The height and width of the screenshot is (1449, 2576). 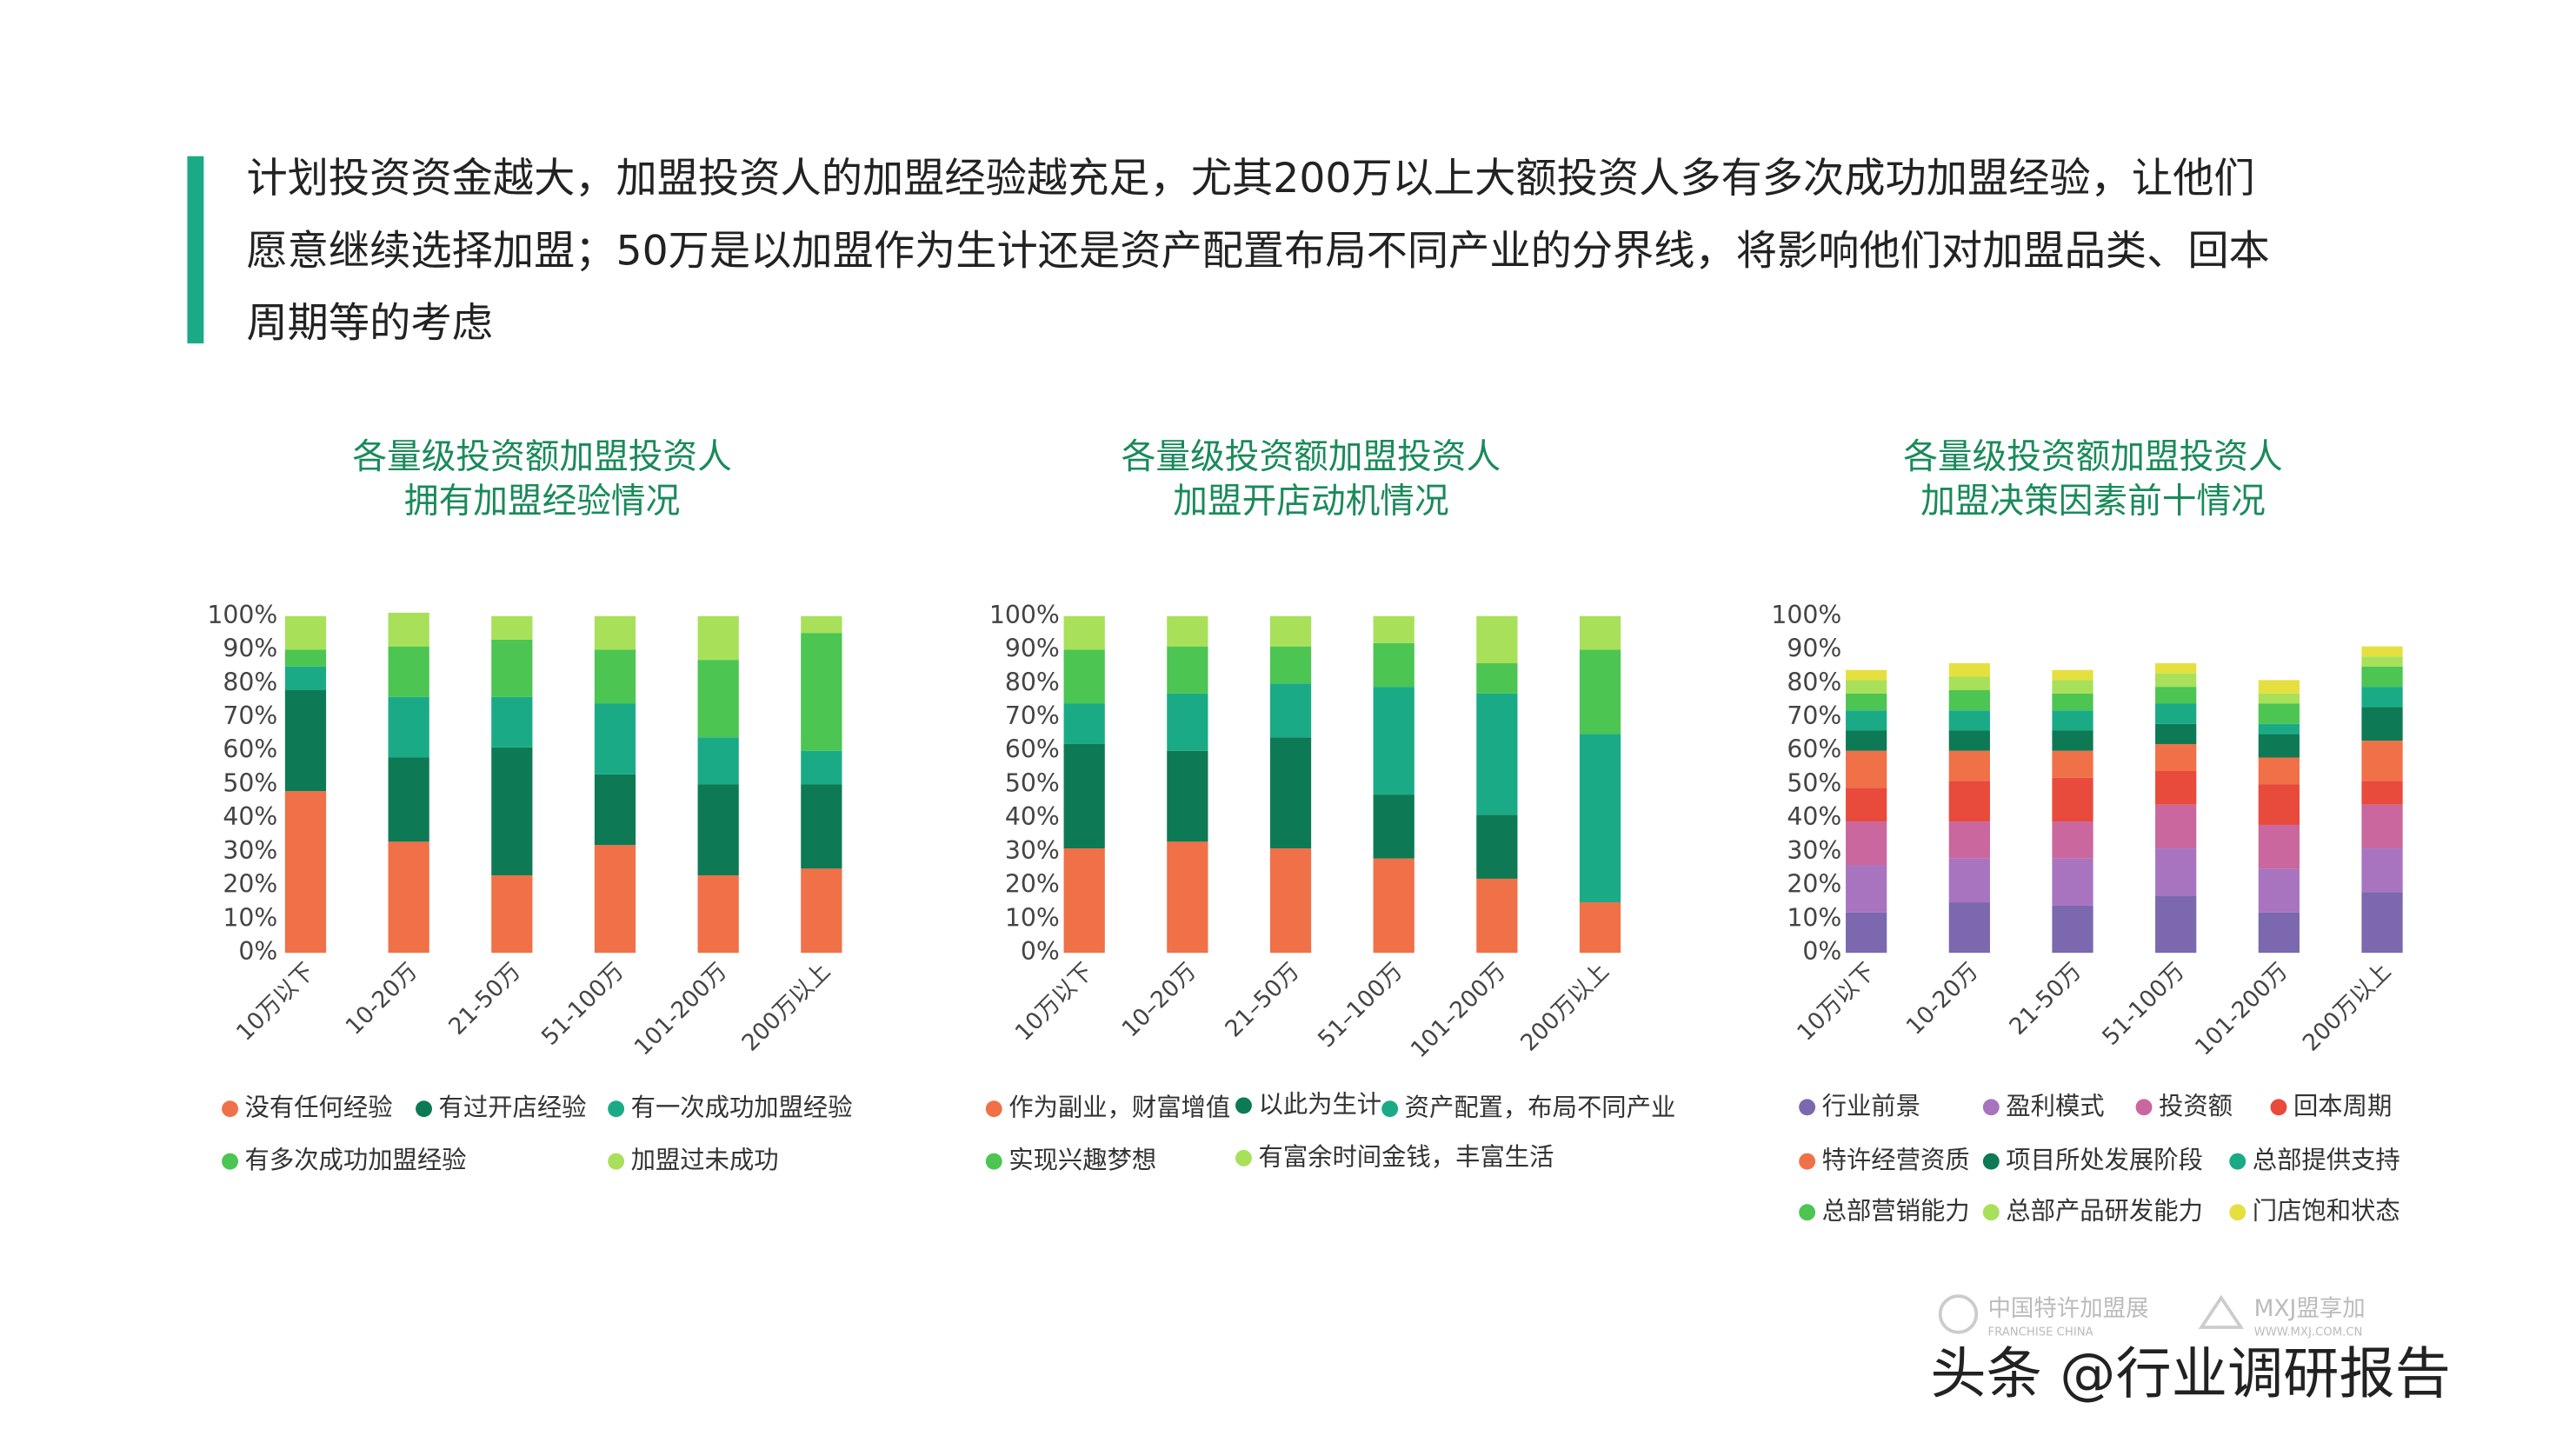 What do you see at coordinates (2342, 1106) in the screenshot?
I see `legend-label: 回本周期` at bounding box center [2342, 1106].